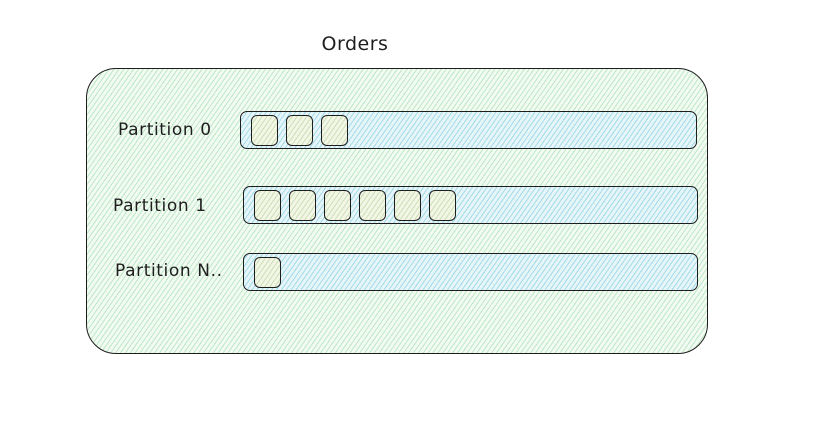 The width and height of the screenshot is (819, 424). I want to click on partition-n-label: Partition N.., so click(169, 271).